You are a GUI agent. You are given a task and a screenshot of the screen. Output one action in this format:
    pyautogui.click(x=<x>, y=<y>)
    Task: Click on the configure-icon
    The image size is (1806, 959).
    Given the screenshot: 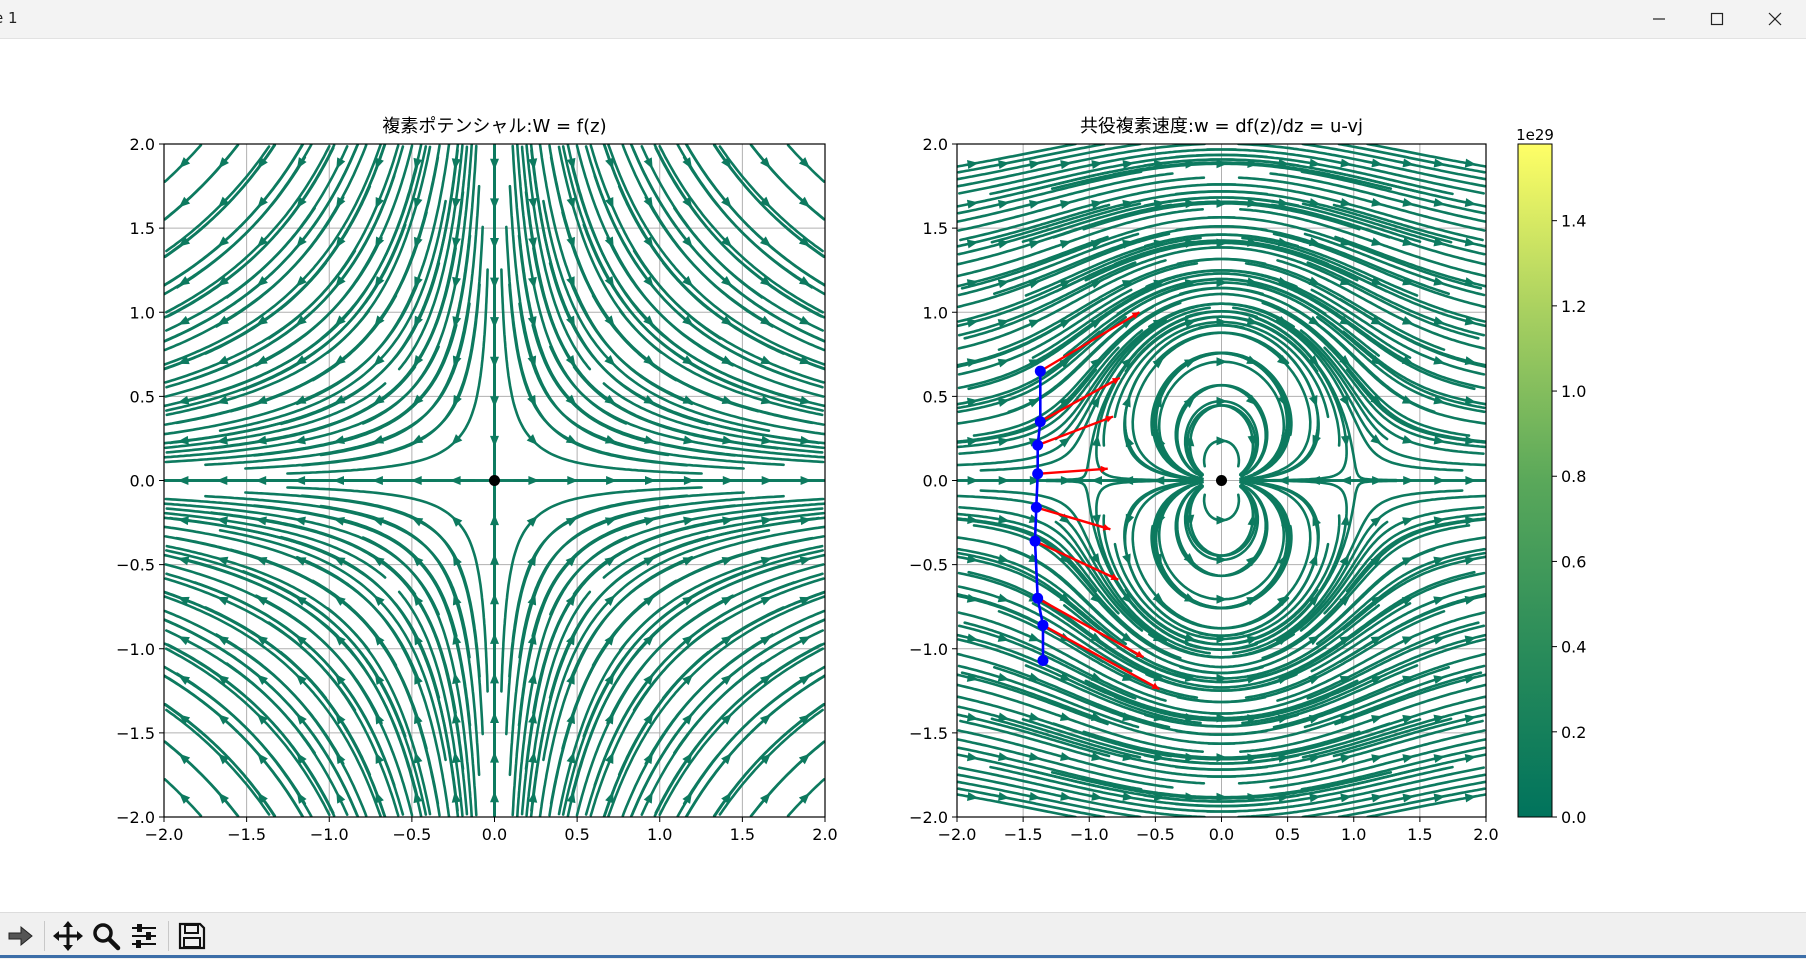 What is the action you would take?
    pyautogui.click(x=144, y=936)
    